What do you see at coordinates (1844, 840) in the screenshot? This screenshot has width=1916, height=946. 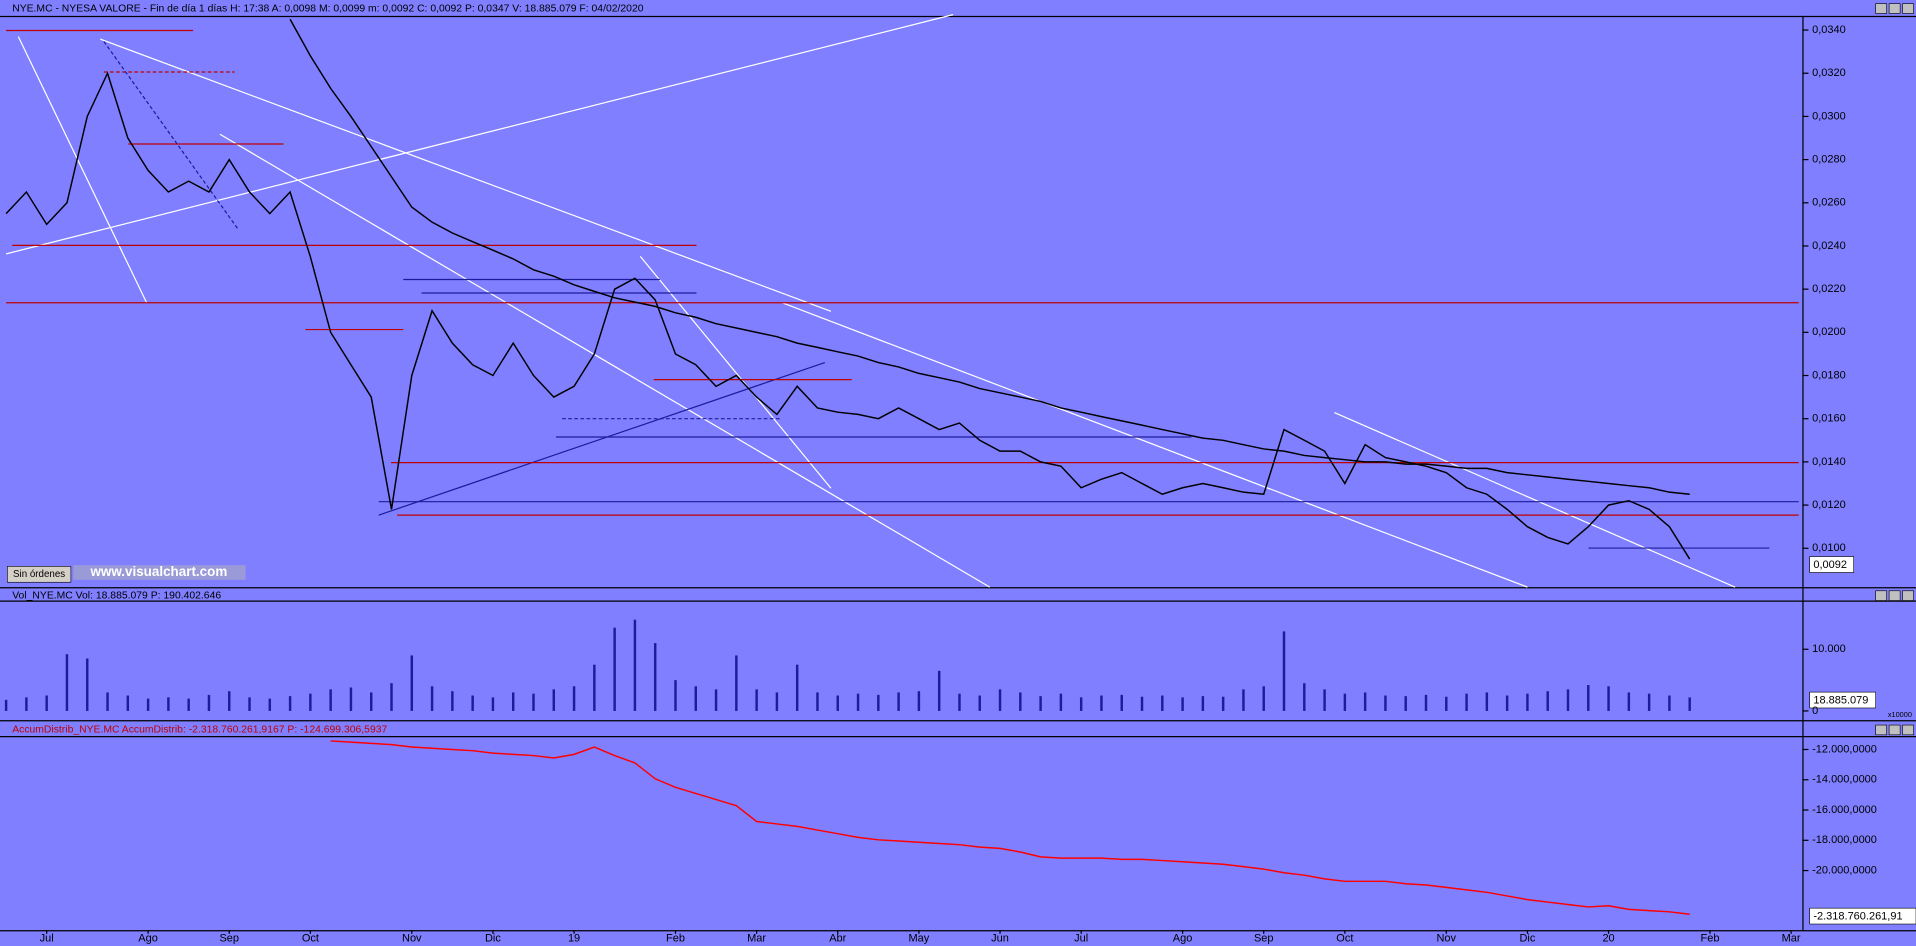 I see `y-tick-label: -18.000,0000` at bounding box center [1844, 840].